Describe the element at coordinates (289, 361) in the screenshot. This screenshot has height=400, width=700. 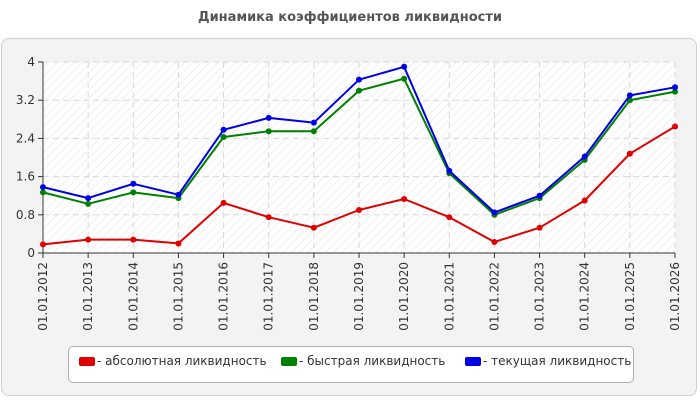
I see `legend-swatch-quick` at that location.